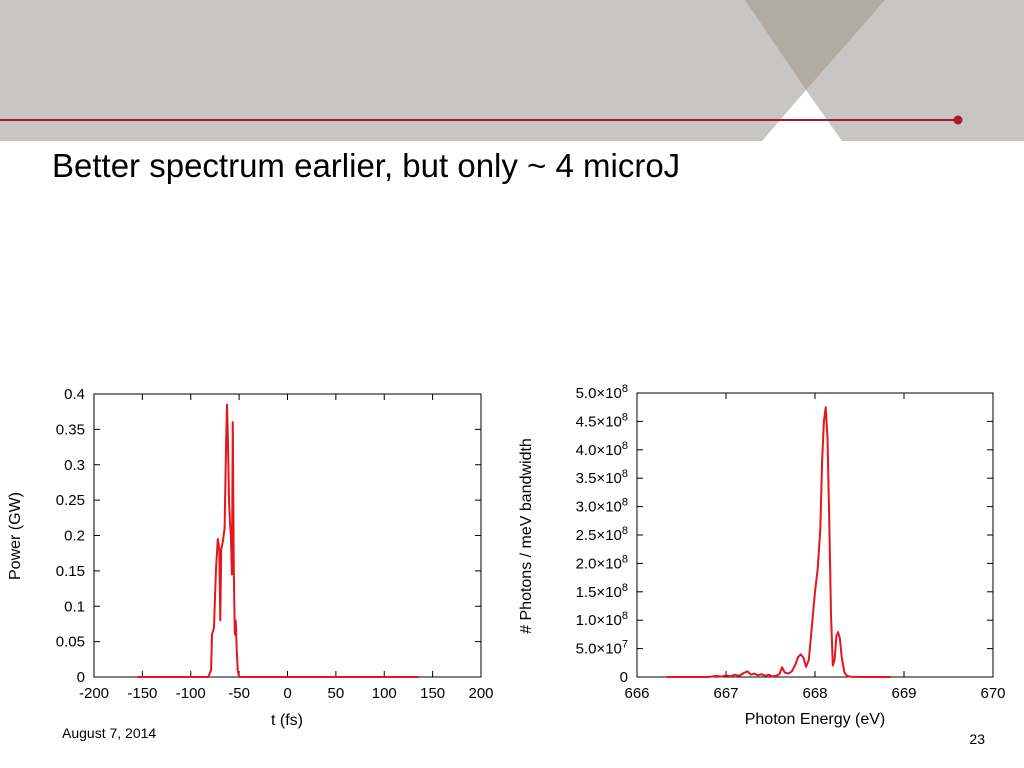 This screenshot has width=1024, height=768. I want to click on x-tick-label: 669, so click(903, 693).